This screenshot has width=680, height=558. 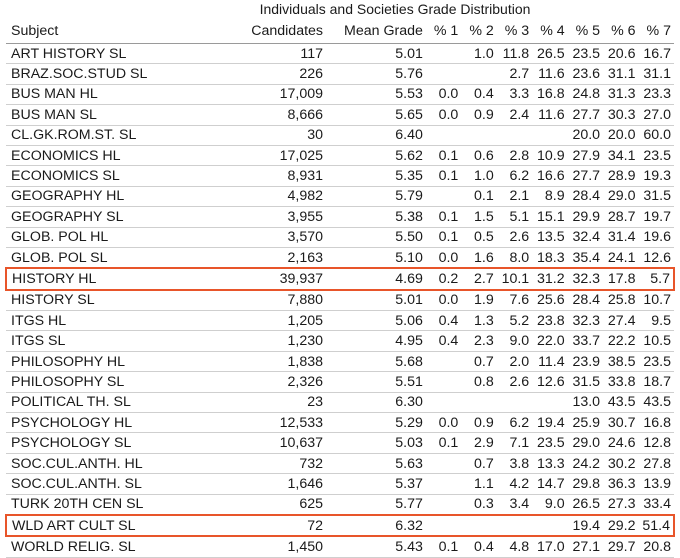 What do you see at coordinates (118, 341) in the screenshot?
I see `subject-cell: ITGS SL` at bounding box center [118, 341].